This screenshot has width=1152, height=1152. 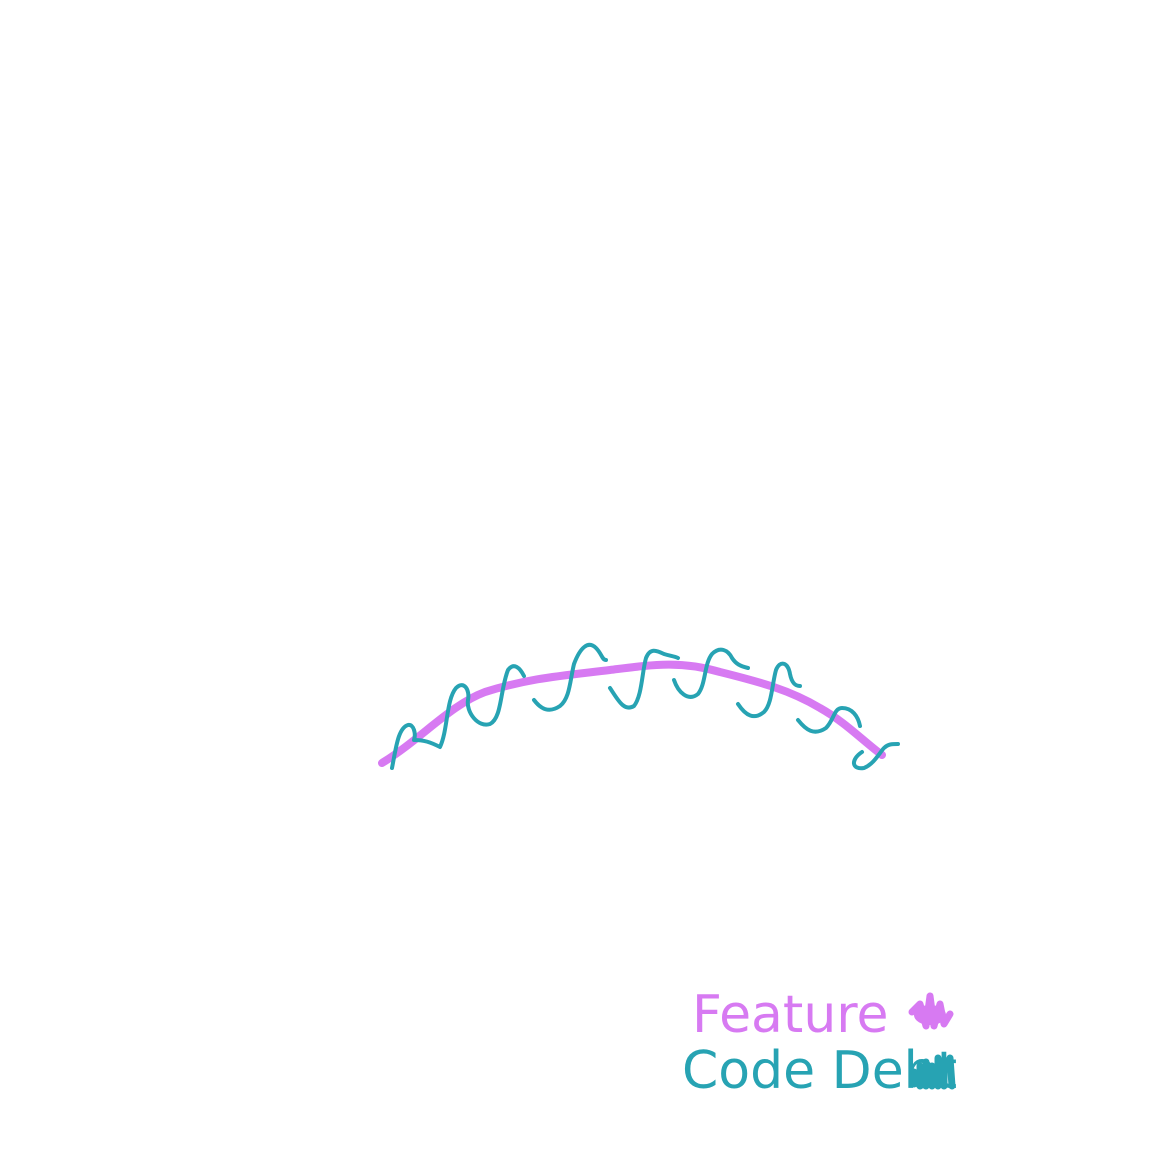 What do you see at coordinates (632, 713) in the screenshot?
I see `feature-line` at bounding box center [632, 713].